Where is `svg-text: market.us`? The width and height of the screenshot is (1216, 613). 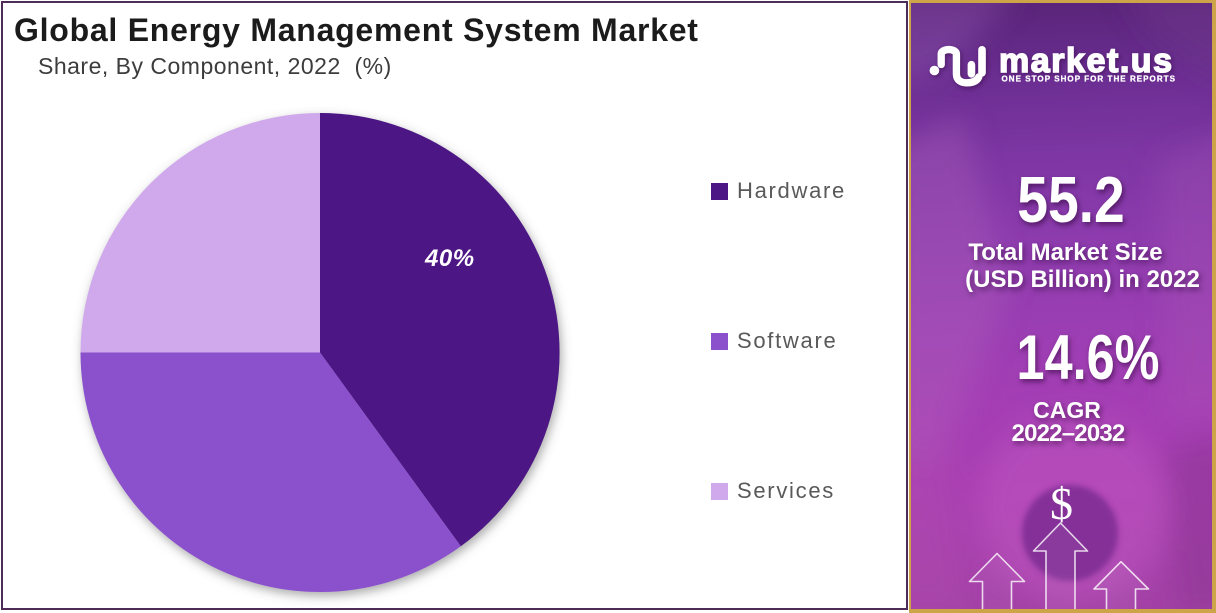
svg-text: market.us is located at coordinates (1086, 61).